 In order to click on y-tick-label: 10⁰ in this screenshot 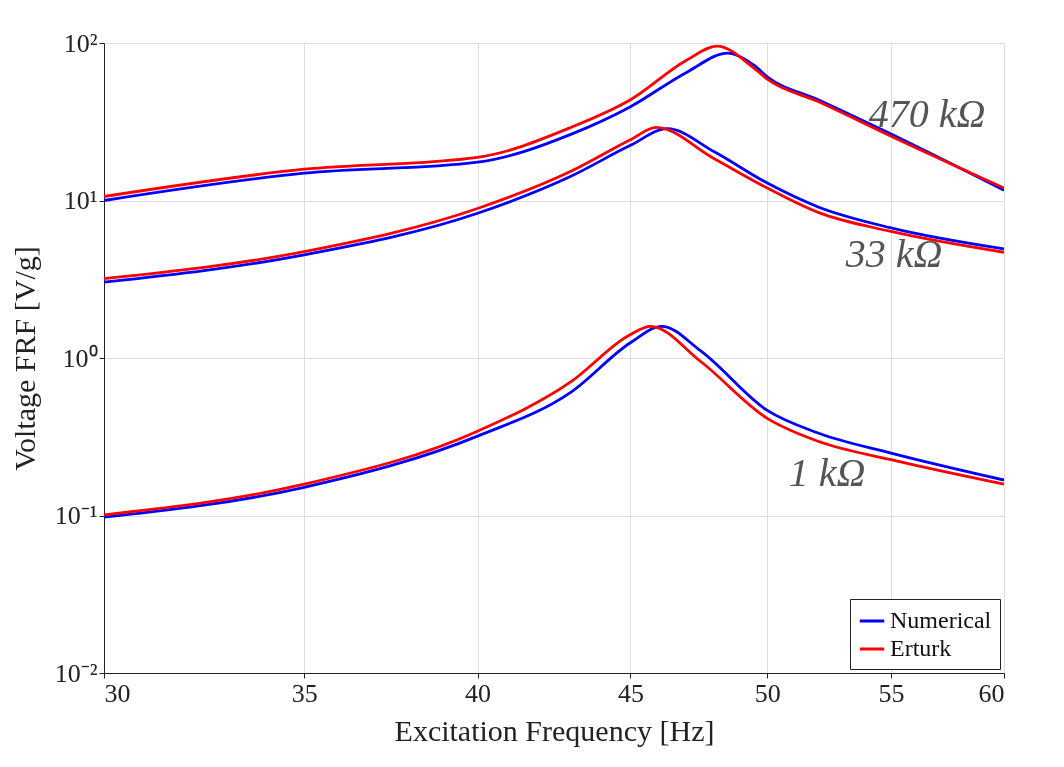, I will do `click(80, 358)`.